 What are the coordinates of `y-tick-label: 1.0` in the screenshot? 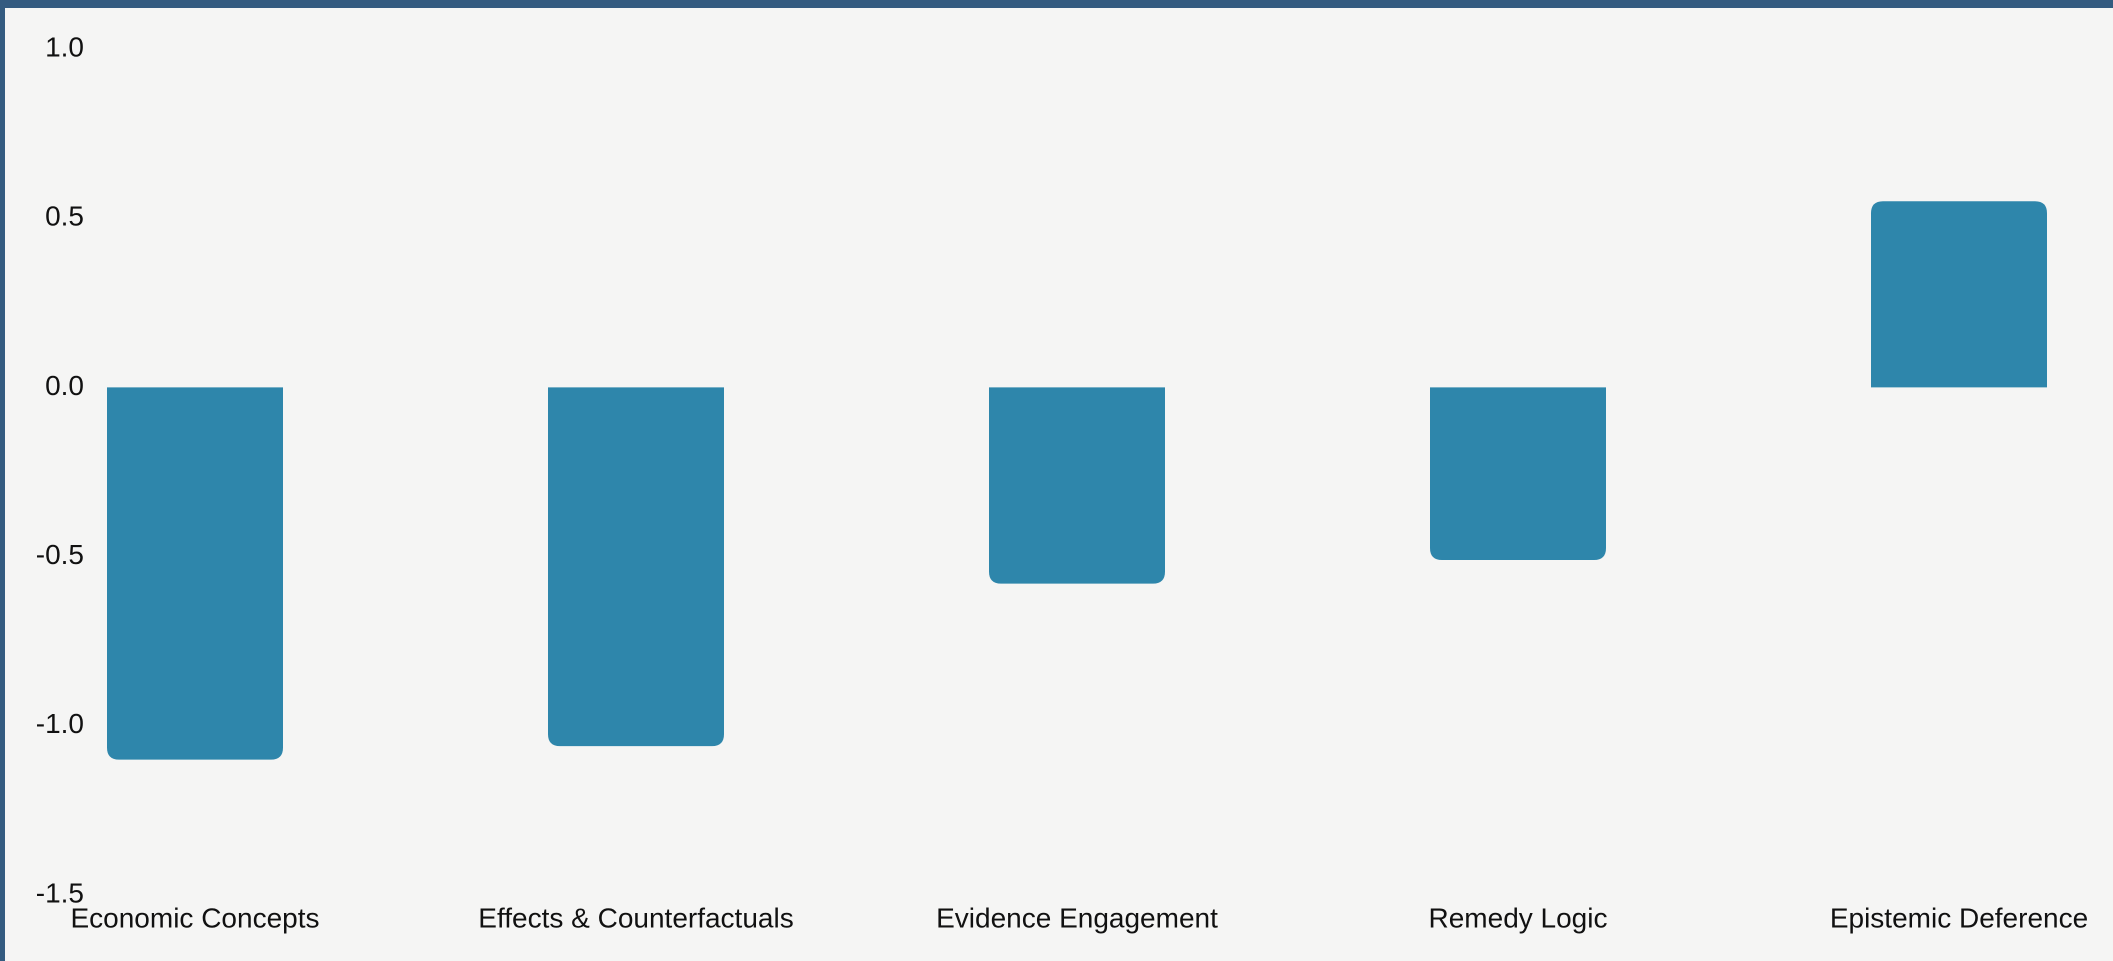 It's located at (64, 46).